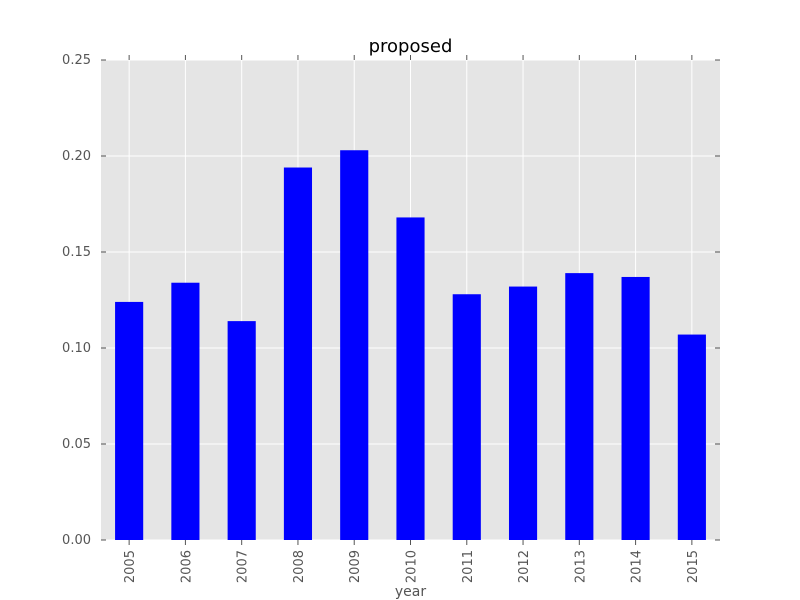  I want to click on y-tick-label: 0.25, so click(76, 60).